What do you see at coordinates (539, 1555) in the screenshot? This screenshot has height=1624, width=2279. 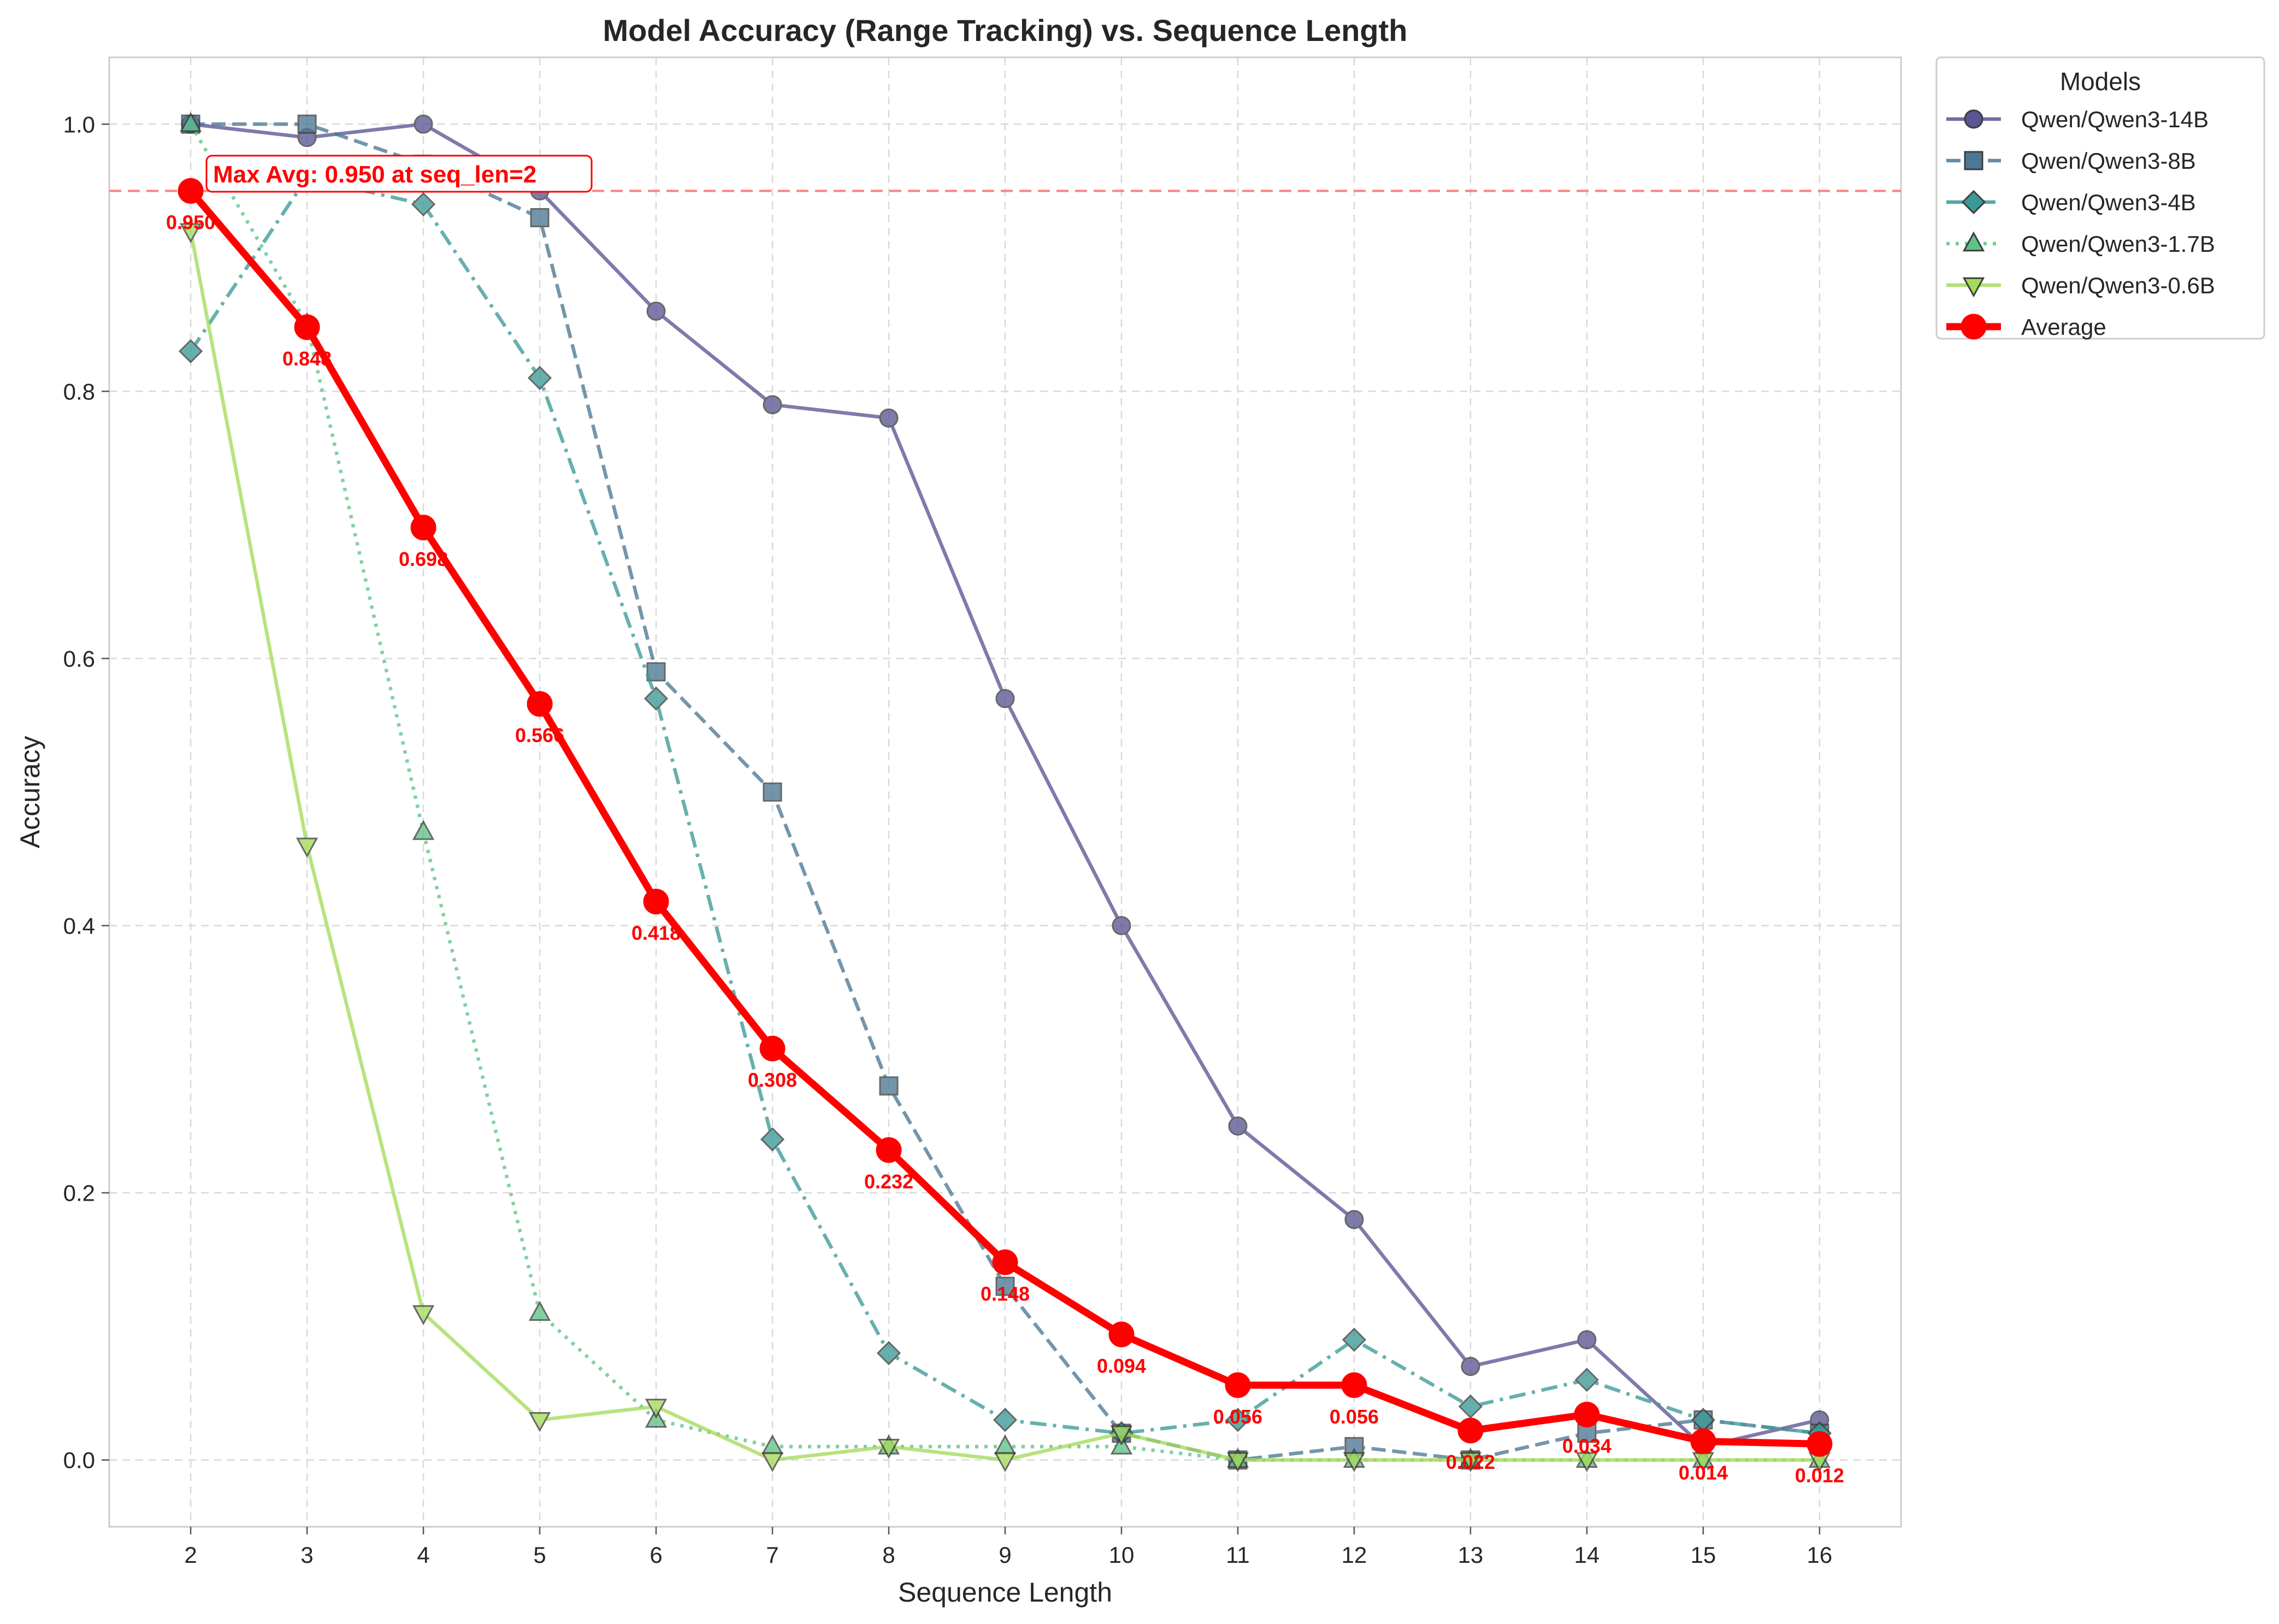 I see `x-tick-label: 5` at bounding box center [539, 1555].